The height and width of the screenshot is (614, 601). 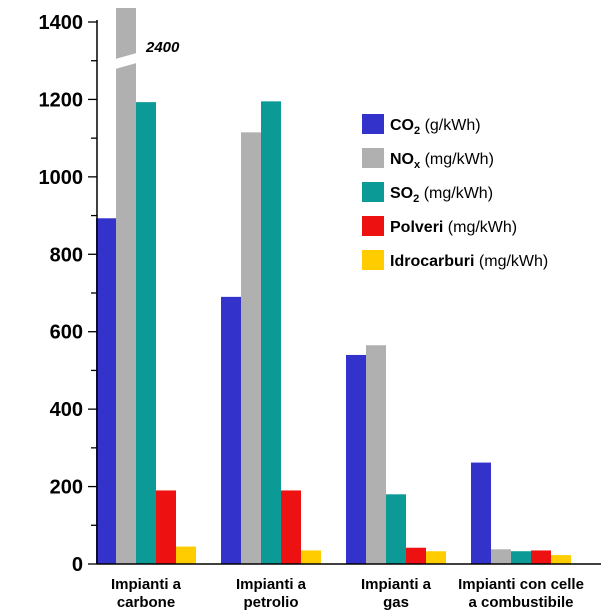 What do you see at coordinates (66, 410) in the screenshot?
I see `y-tick-label: 400` at bounding box center [66, 410].